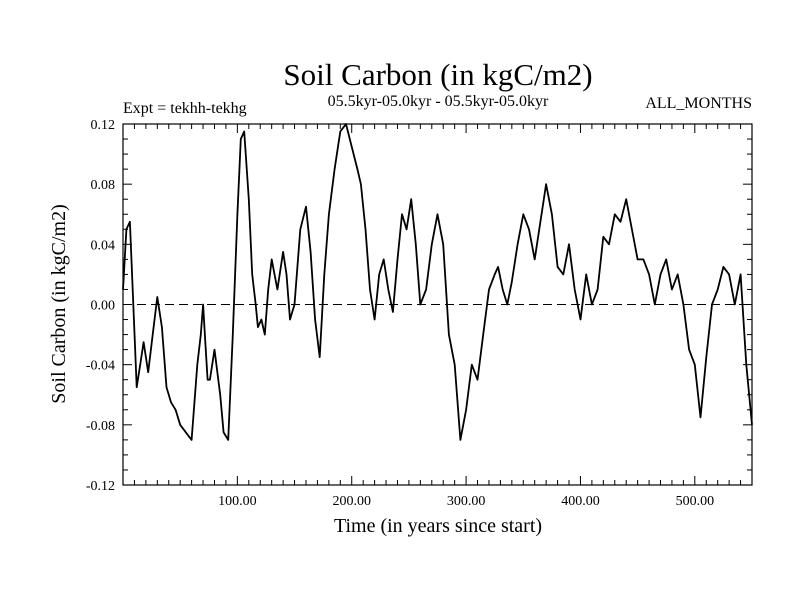  I want to click on x-tick-label: 300.00, so click(466, 501).